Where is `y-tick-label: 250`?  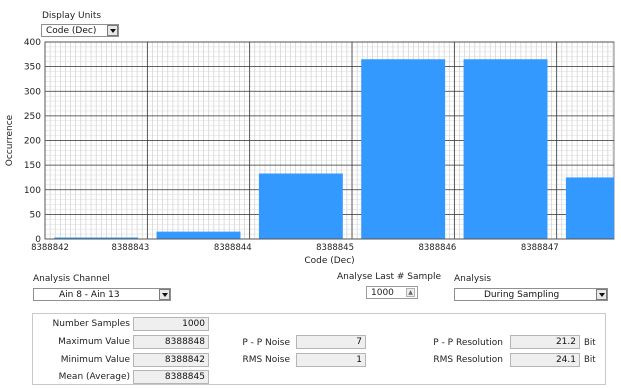
y-tick-label: 250 is located at coordinates (32, 117).